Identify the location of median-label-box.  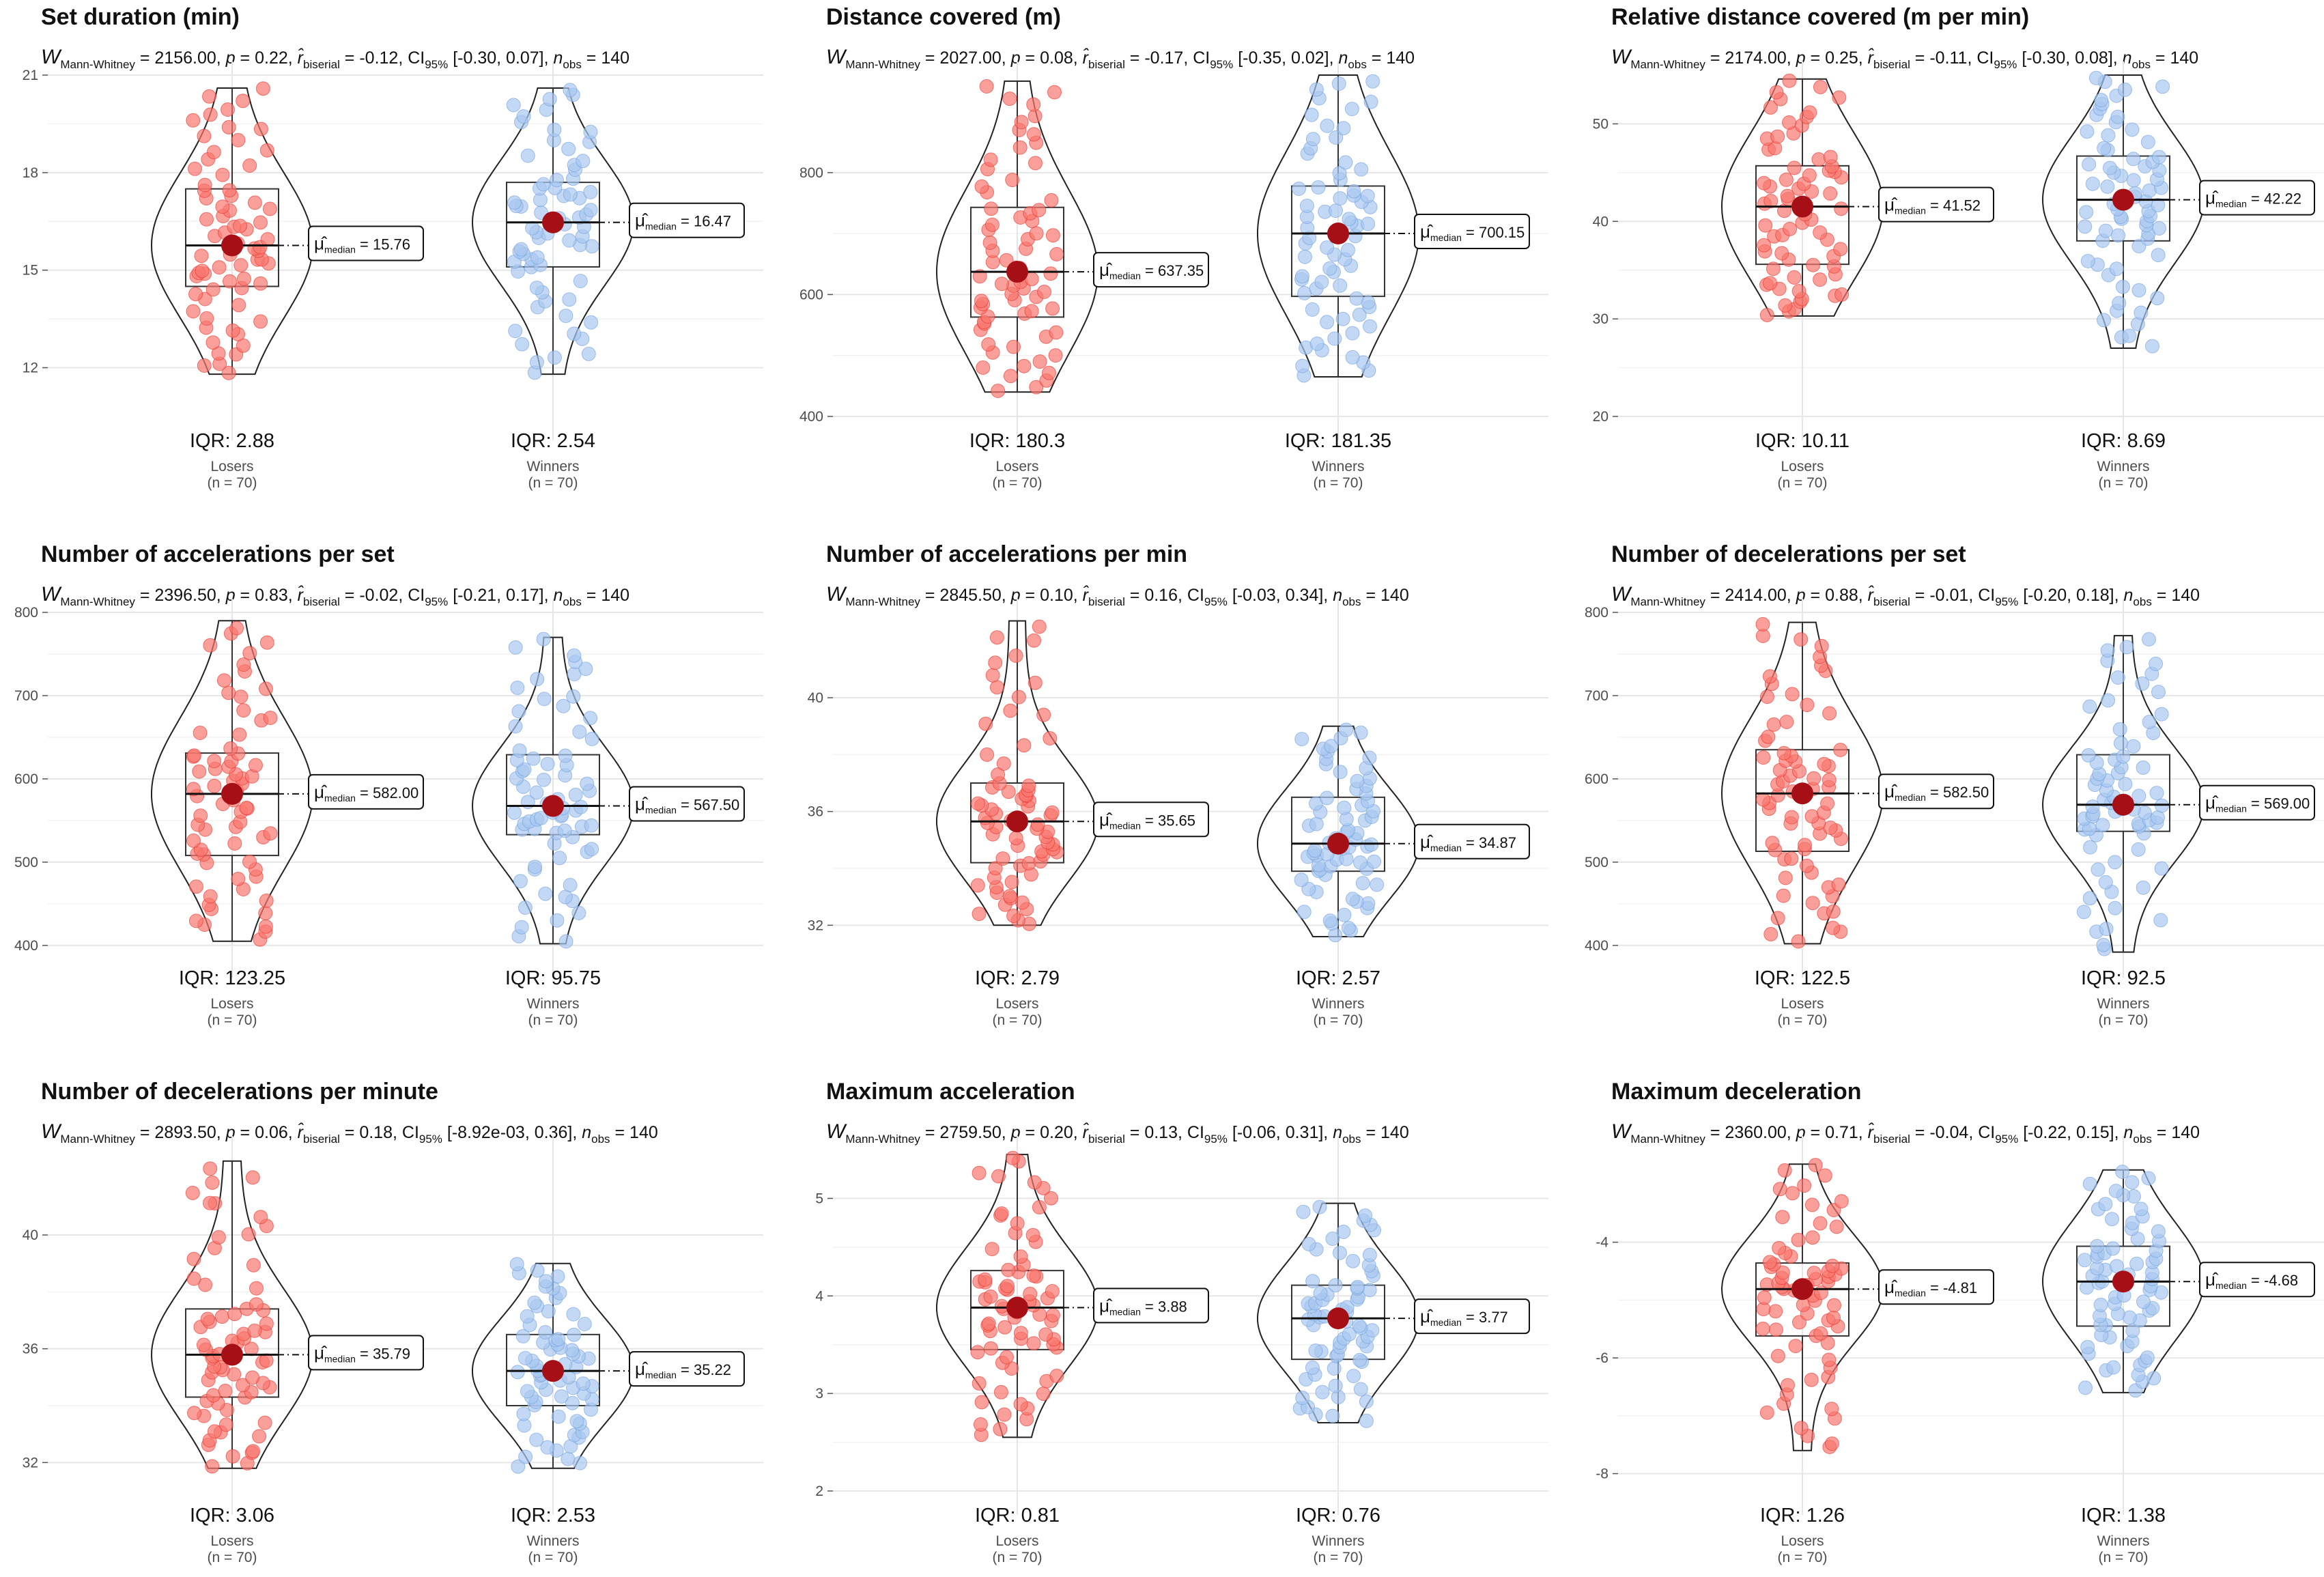
(366, 1353).